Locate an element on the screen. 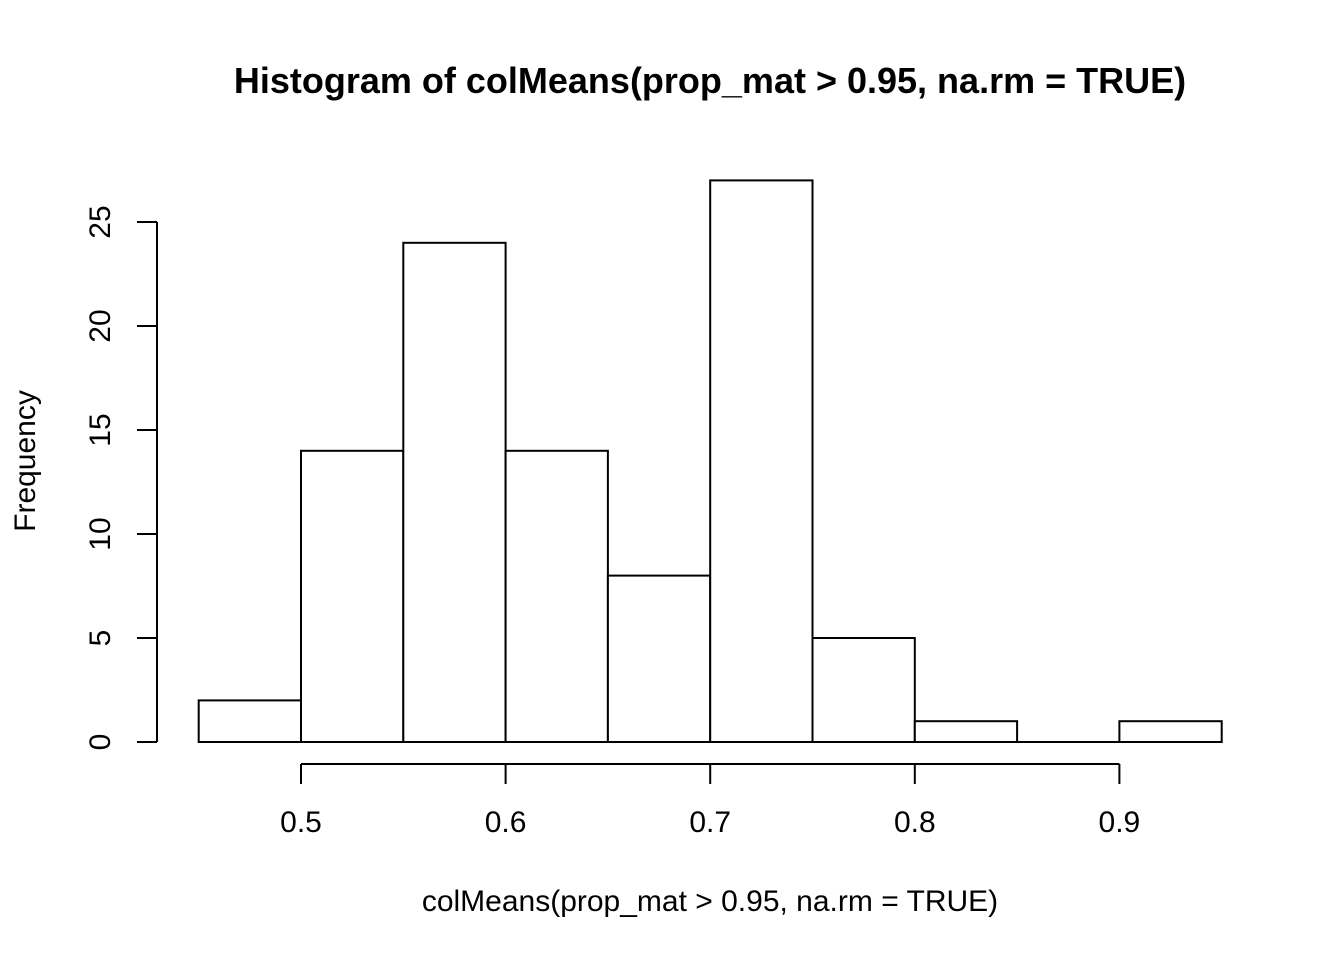 The width and height of the screenshot is (1344, 960). x-axis: 0.5 0.6 0.7 0.8 0.9 is located at coordinates (710, 801).